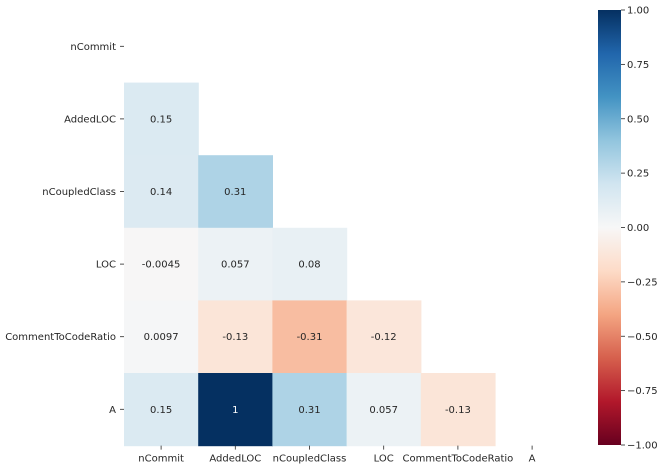  Describe the element at coordinates (310, 459) in the screenshot. I see `x-tick-label: nCoupledClass` at that location.